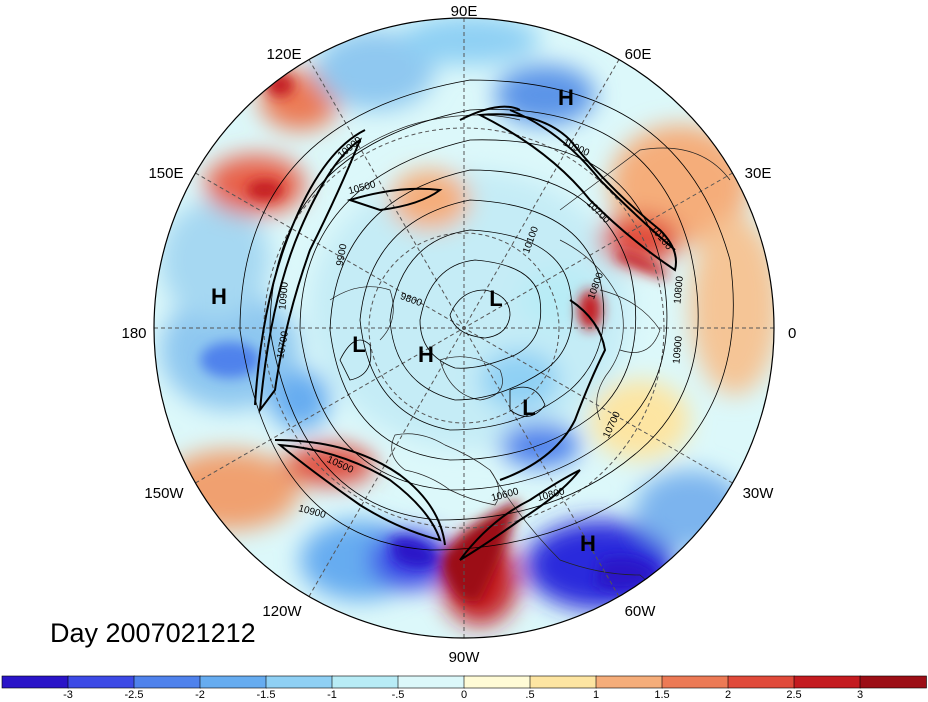  I want to click on center-L-alaska: L, so click(358, 344).